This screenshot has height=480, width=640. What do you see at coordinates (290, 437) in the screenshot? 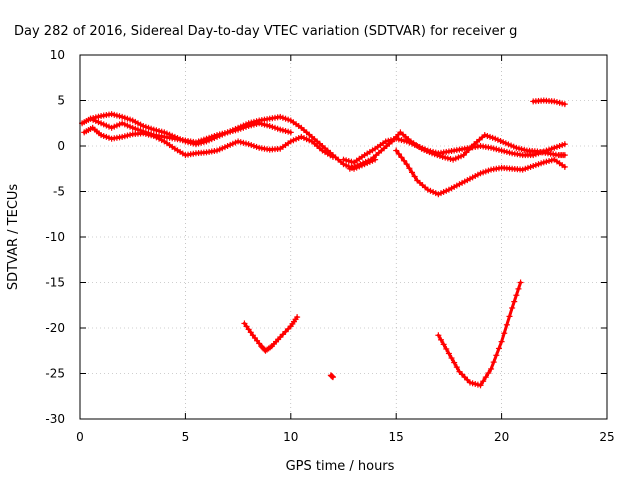
I see `x-tick-label: 10` at bounding box center [290, 437].